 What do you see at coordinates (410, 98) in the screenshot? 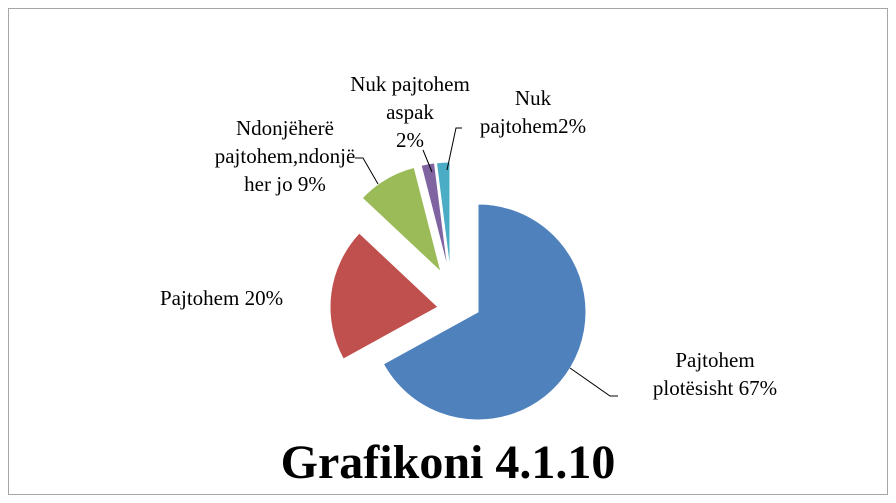
I see `category-label: Nuk pajtohem aspak` at bounding box center [410, 98].